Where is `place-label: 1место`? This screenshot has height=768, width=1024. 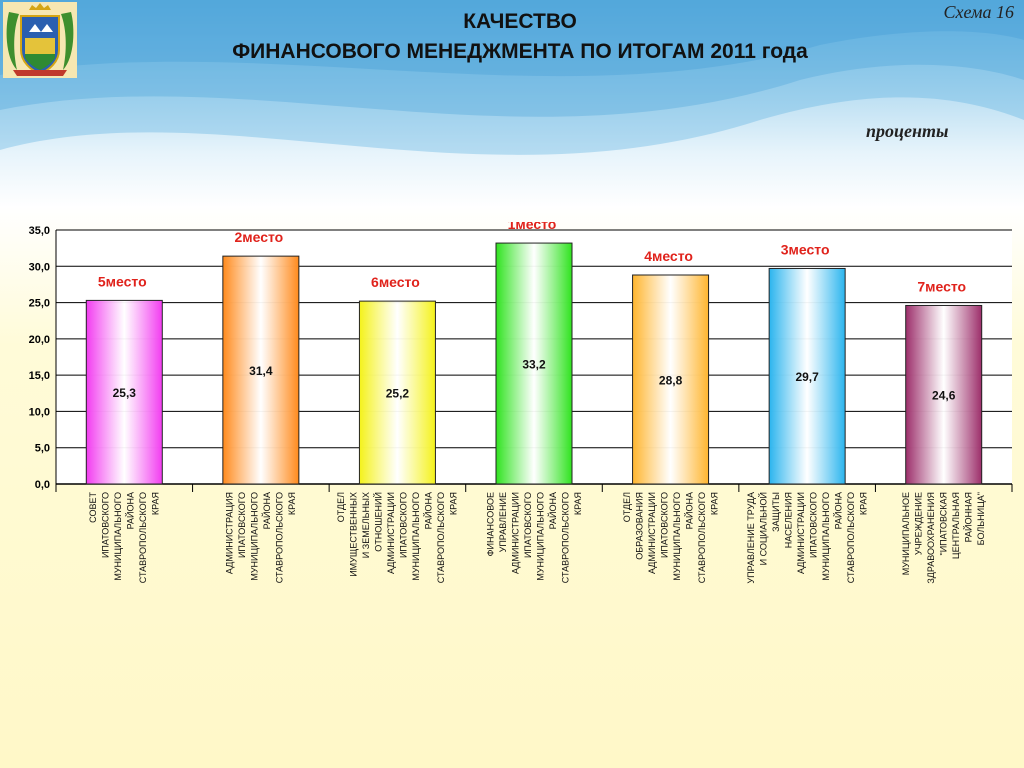
place-label: 1место is located at coordinates (532, 227).